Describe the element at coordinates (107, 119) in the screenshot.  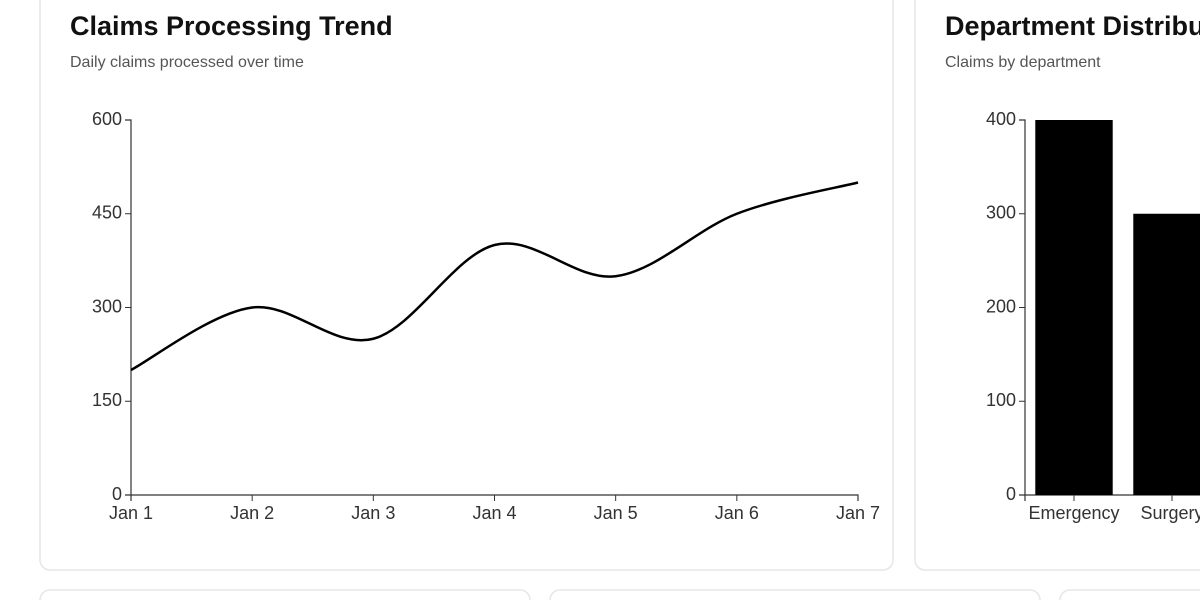
I see `y-tick-label: 600` at that location.